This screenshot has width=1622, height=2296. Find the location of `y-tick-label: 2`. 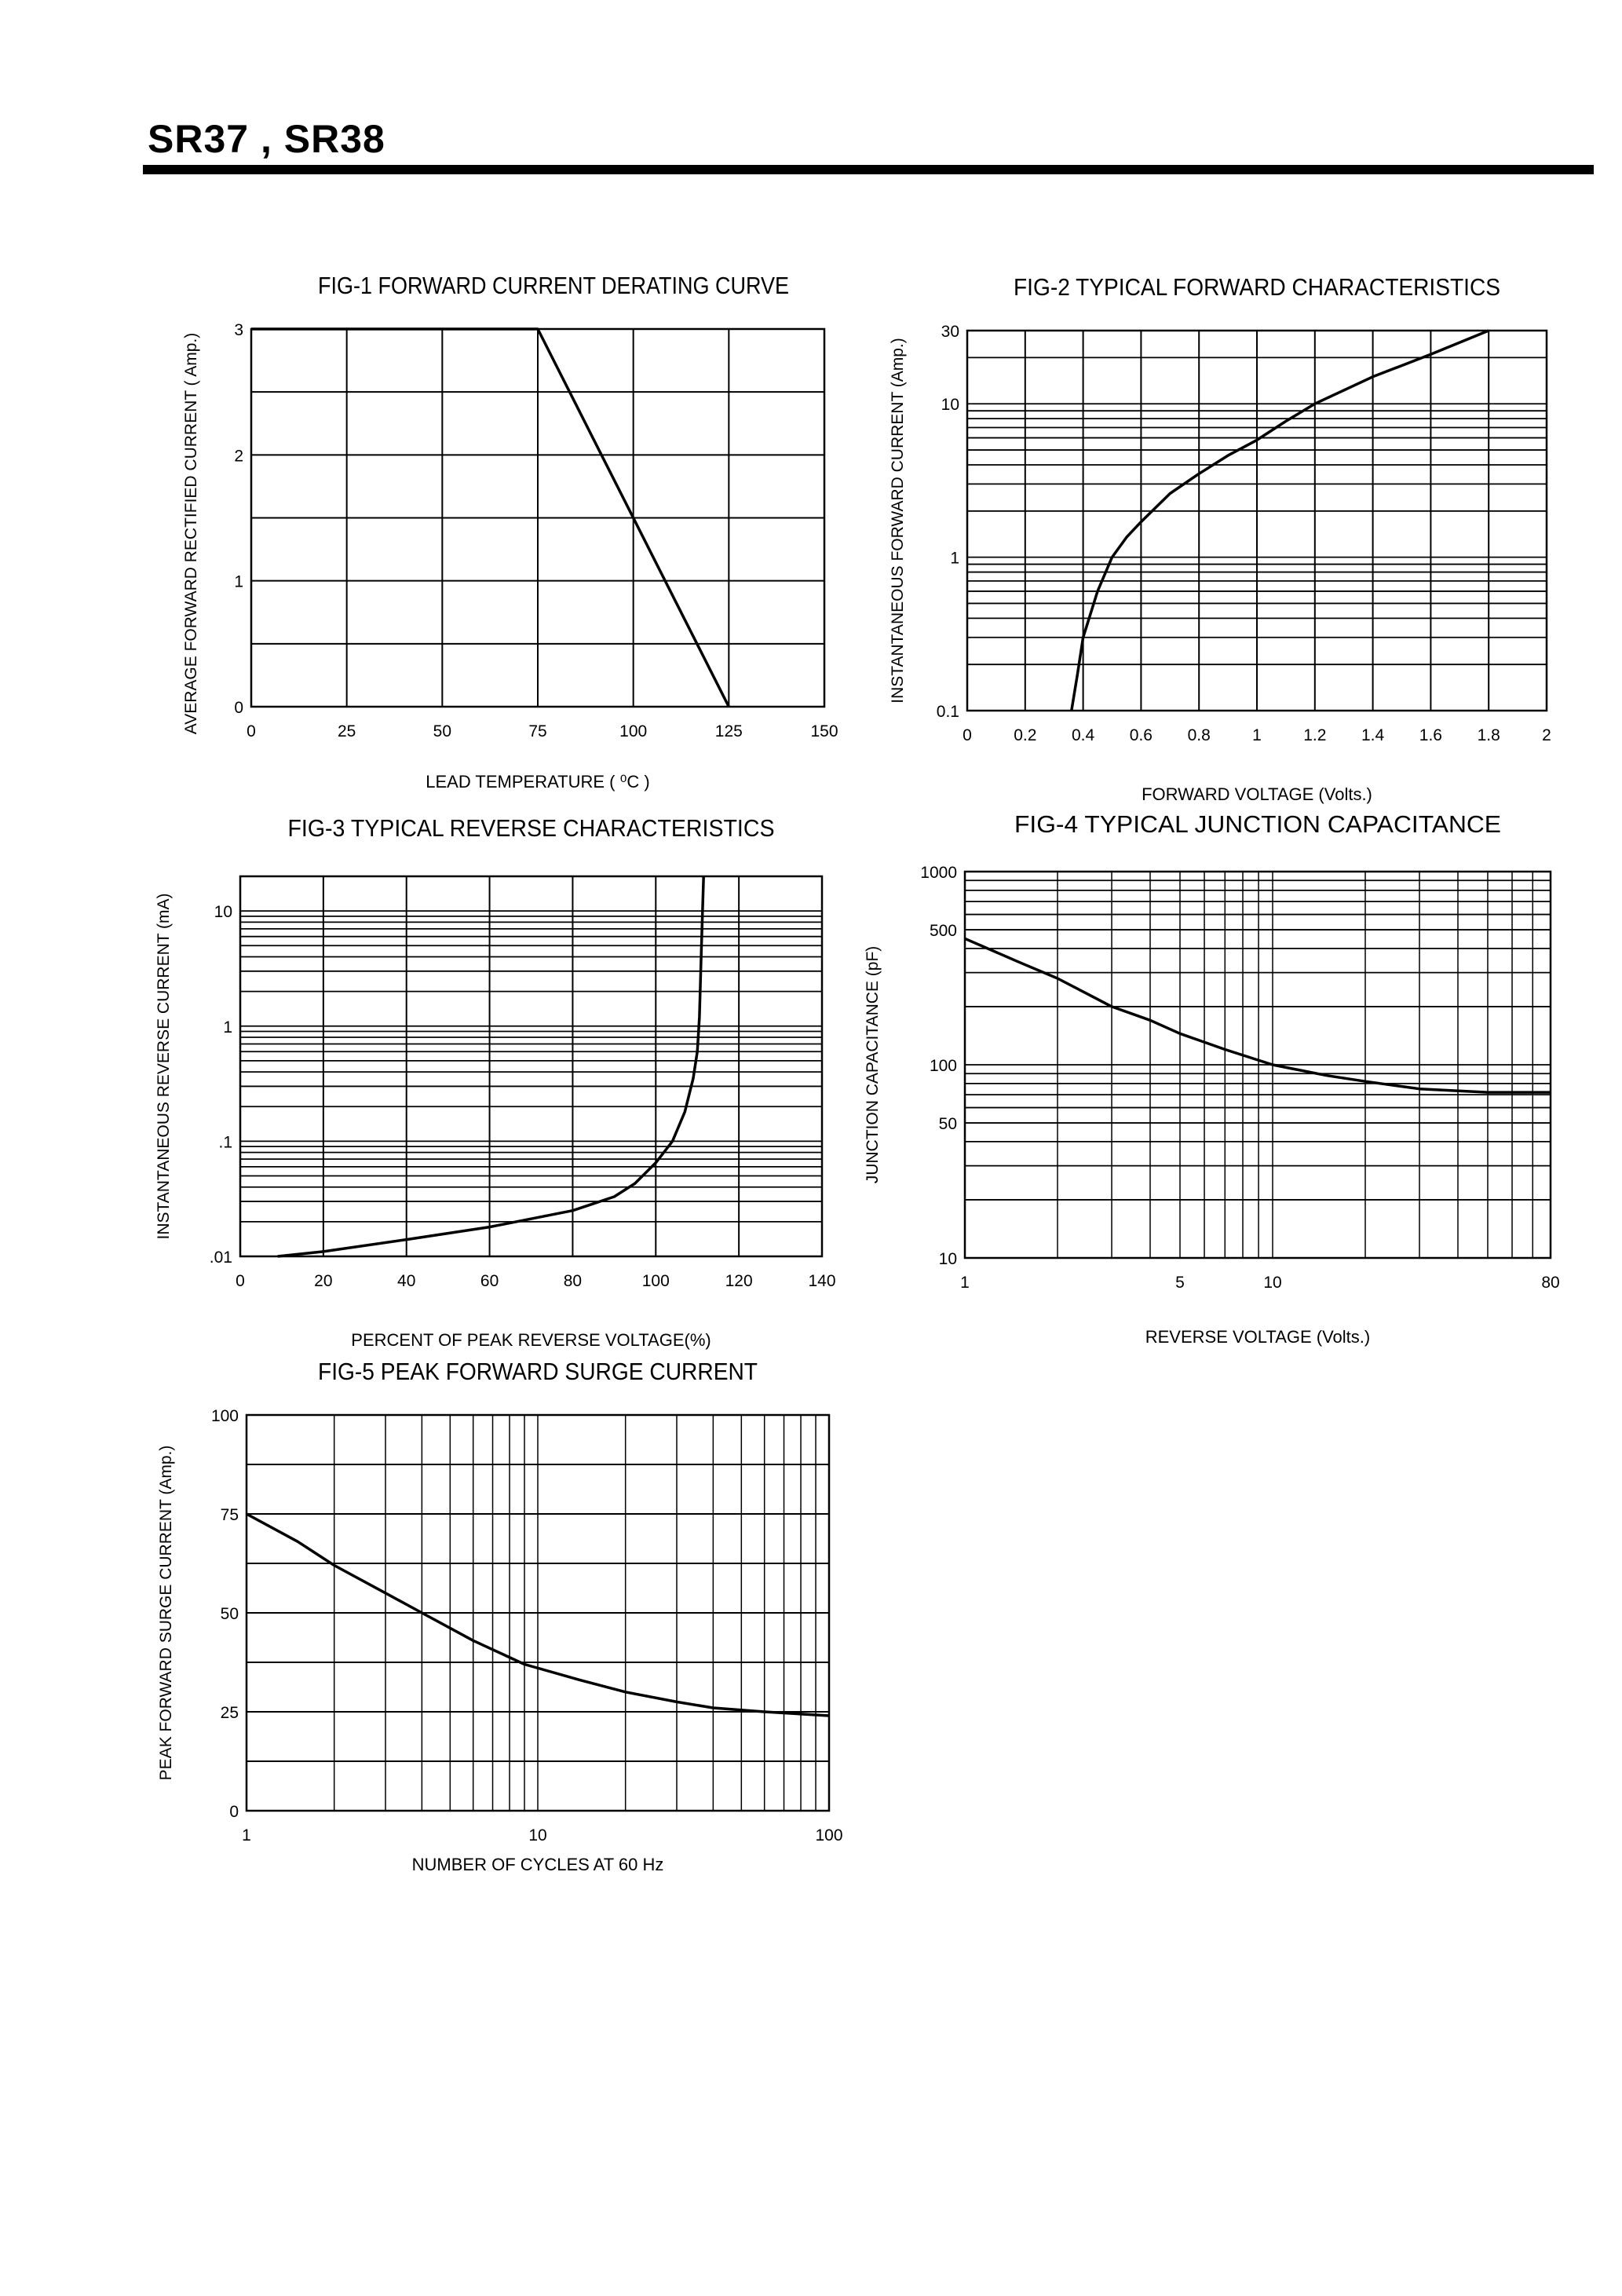

y-tick-label: 2 is located at coordinates (239, 456).